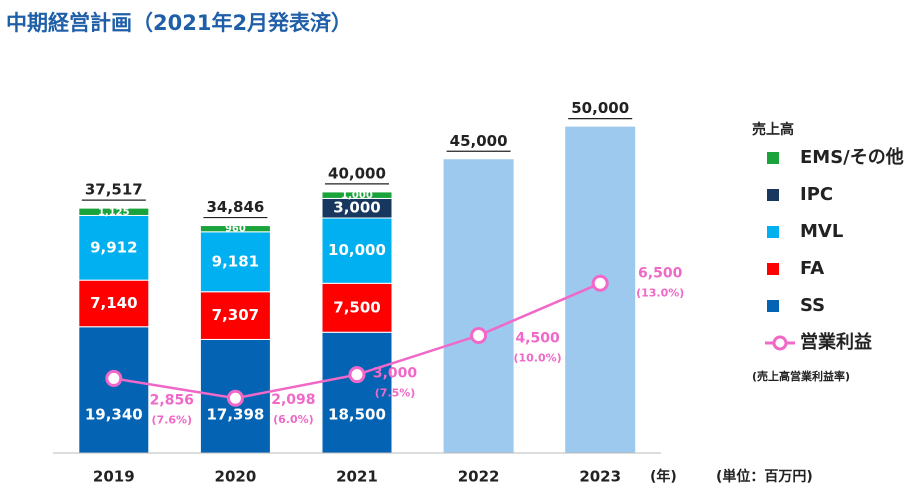  What do you see at coordinates (357, 173) in the screenshot?
I see `total-label: 40,000` at bounding box center [357, 173].